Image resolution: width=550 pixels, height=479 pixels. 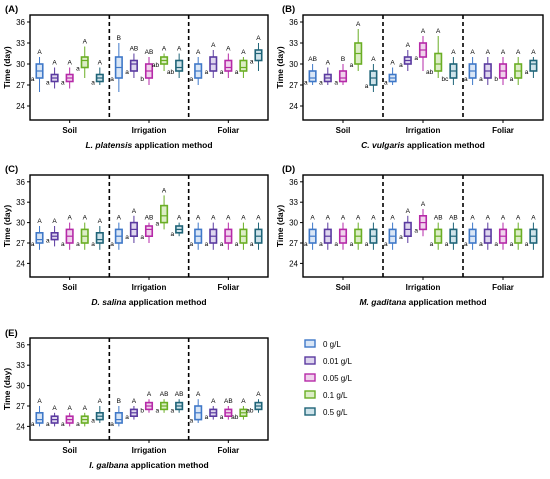 What do you see at coordinates (445, 145) in the screenshot?
I see `panel-title-rest: application method` at bounding box center [445, 145].